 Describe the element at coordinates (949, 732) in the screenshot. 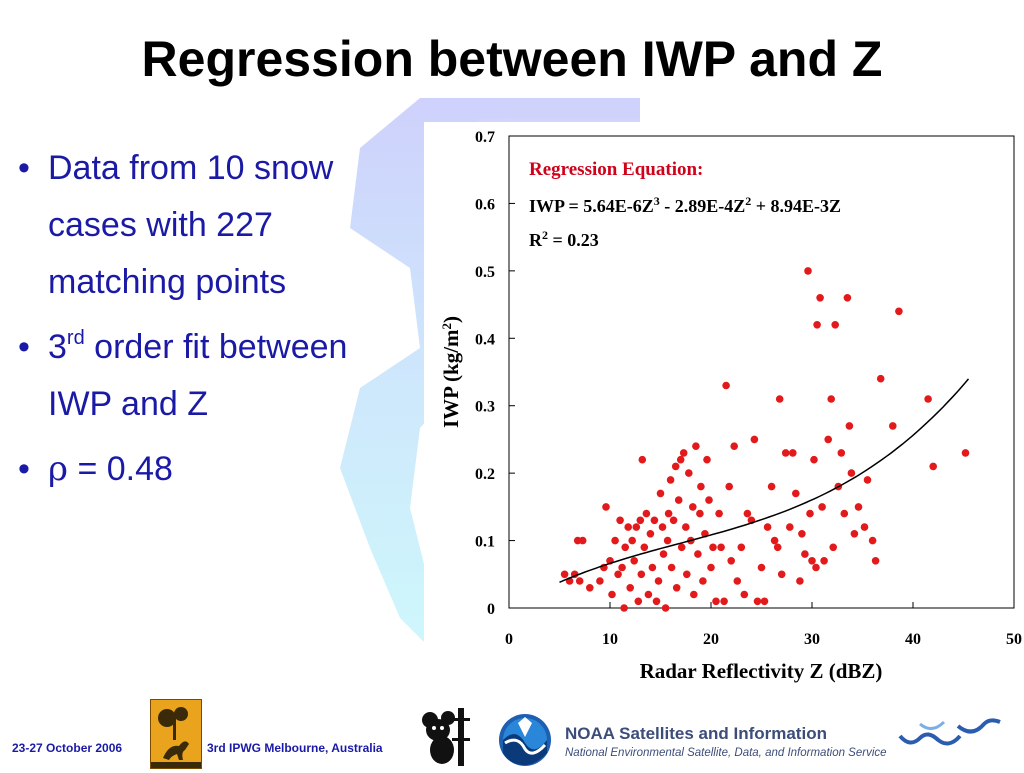

I see `wave-logo-icon` at that location.